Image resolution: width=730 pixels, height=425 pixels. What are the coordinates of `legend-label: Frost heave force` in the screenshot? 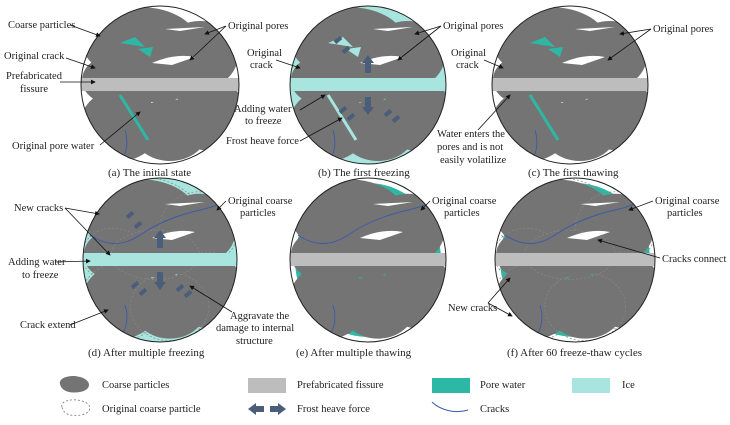 It's located at (333, 409).